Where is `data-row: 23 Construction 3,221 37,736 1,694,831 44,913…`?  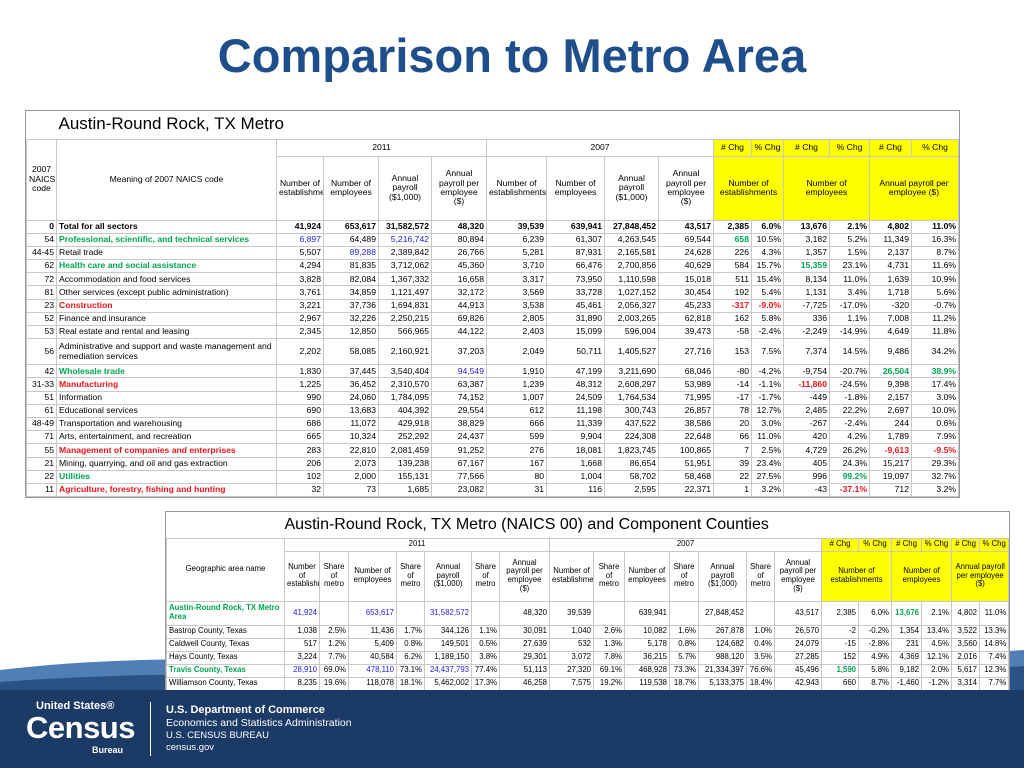
data-row: 23 Construction 3,221 37,736 1,694,831 44,913… is located at coordinates (492, 305).